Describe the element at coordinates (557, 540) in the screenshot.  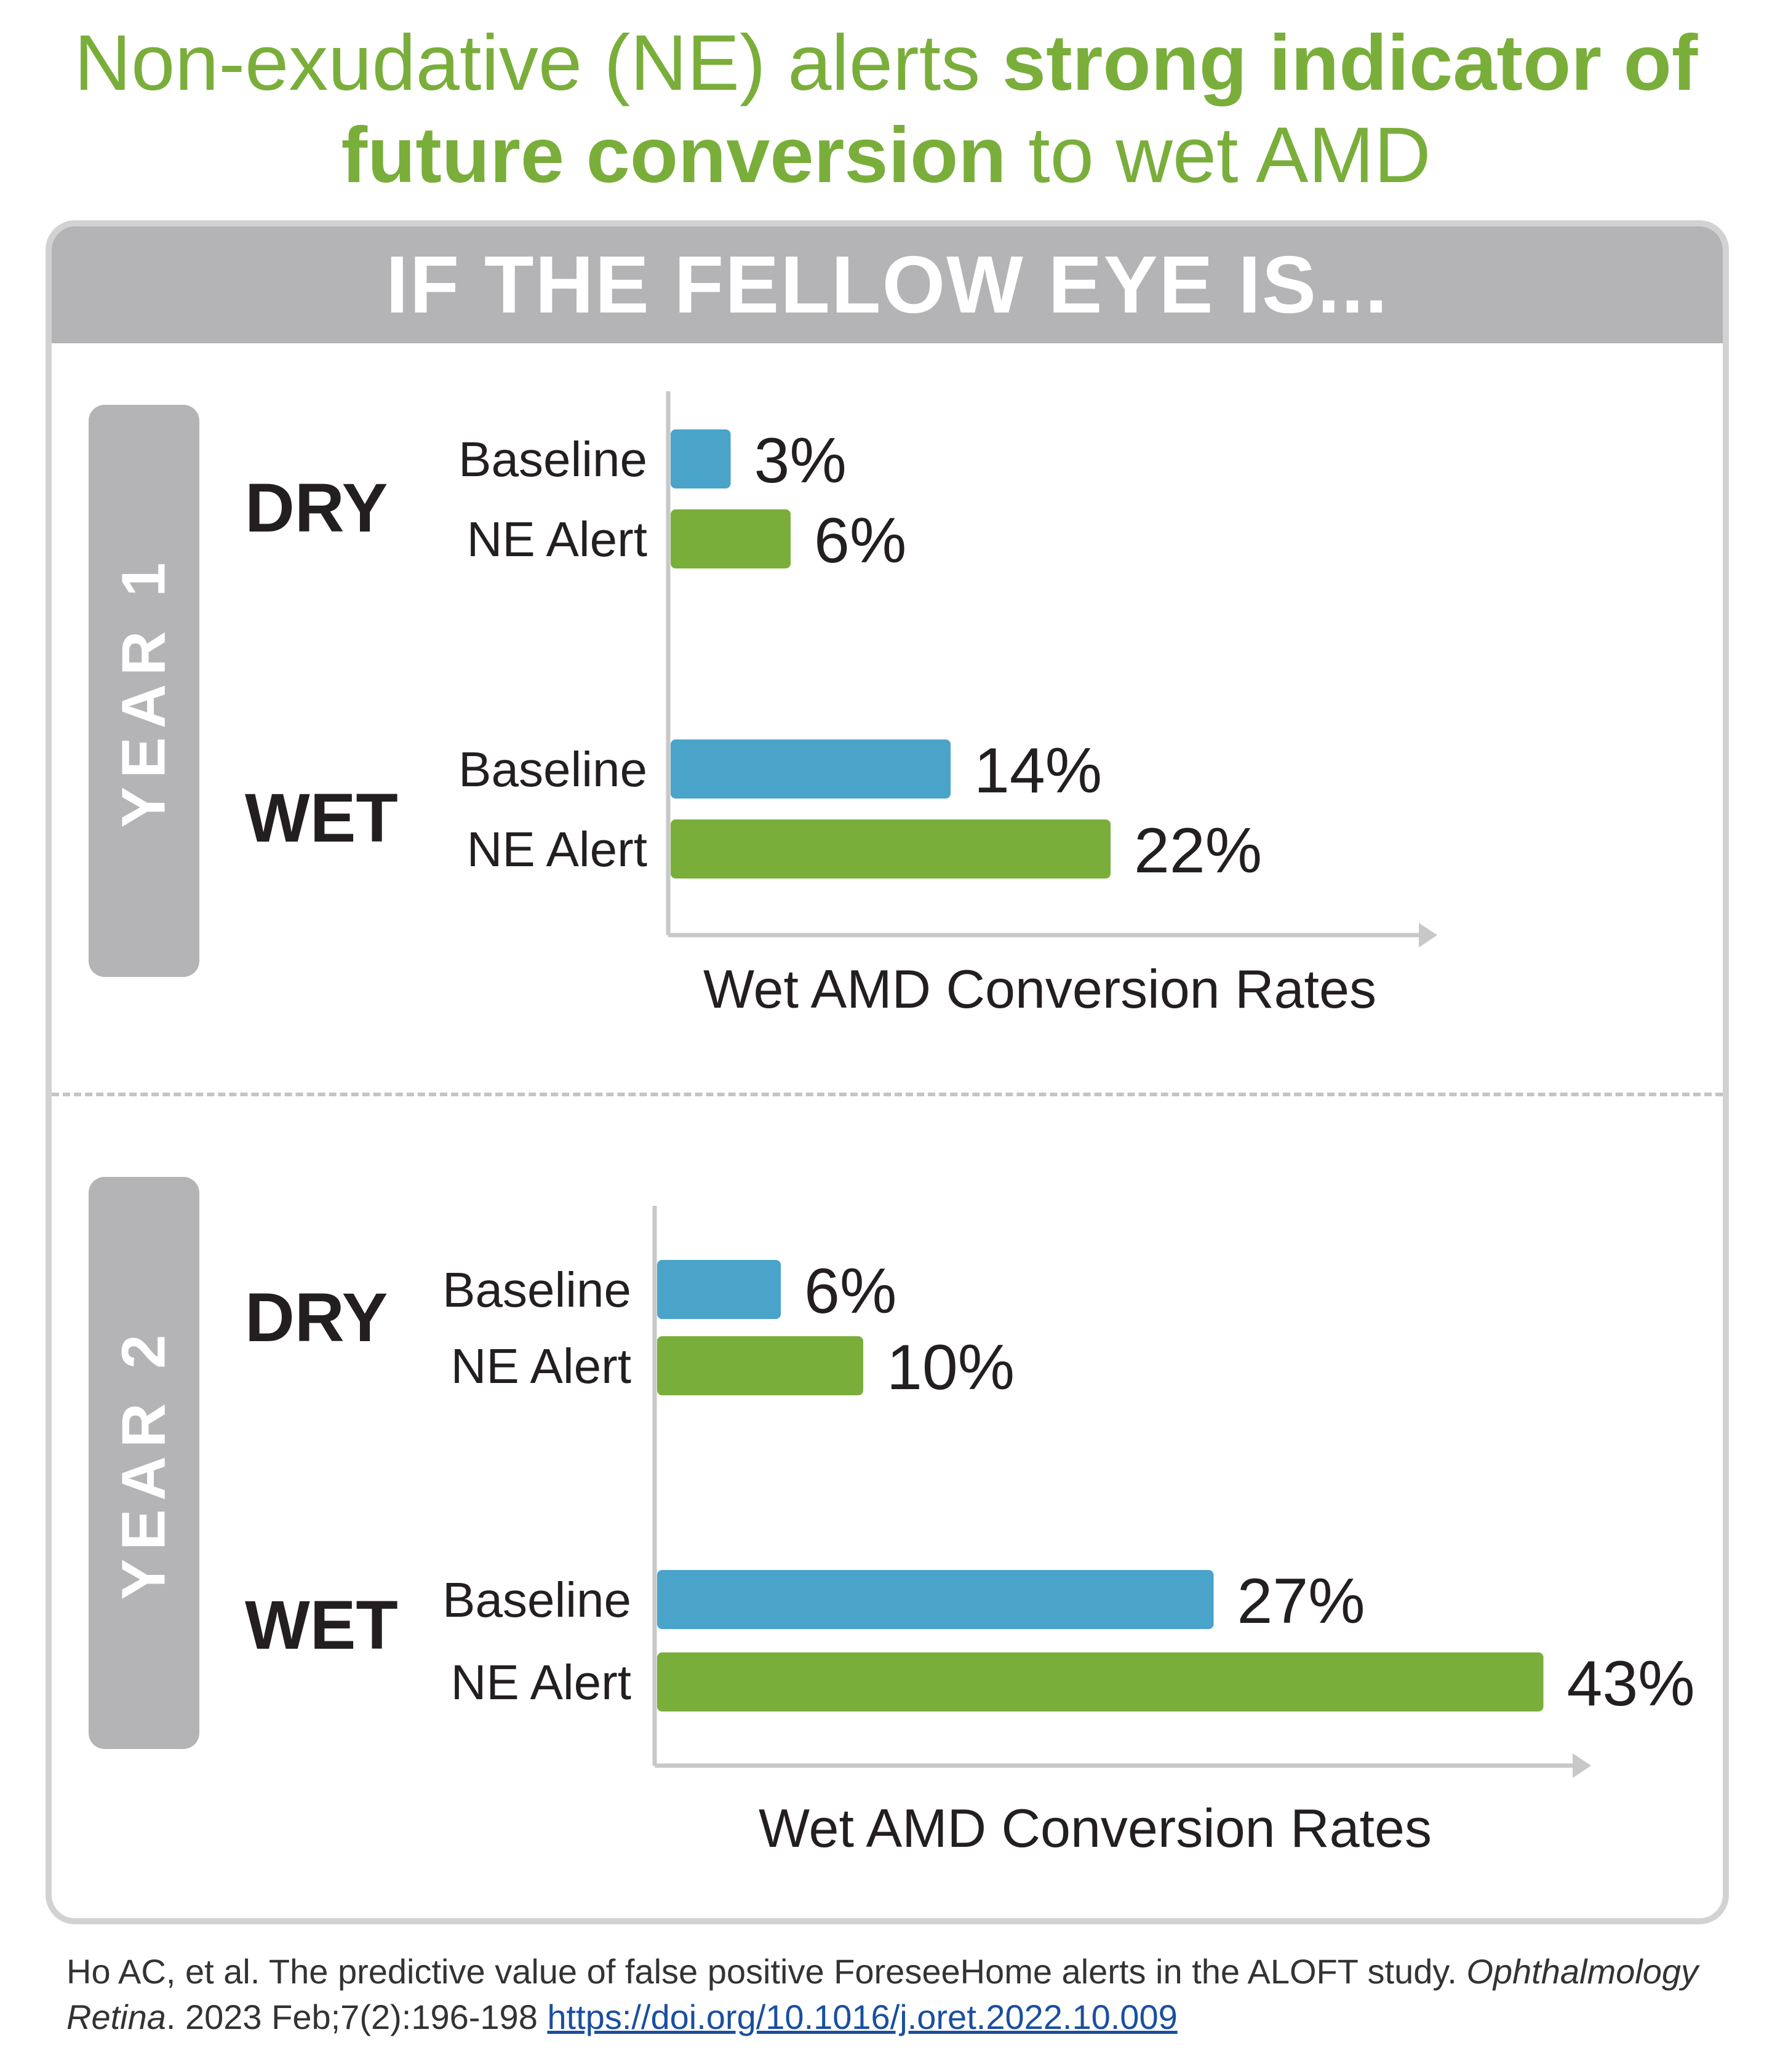
I see `year-1-dry-ne-alert-category-label: NE Alert` at that location.